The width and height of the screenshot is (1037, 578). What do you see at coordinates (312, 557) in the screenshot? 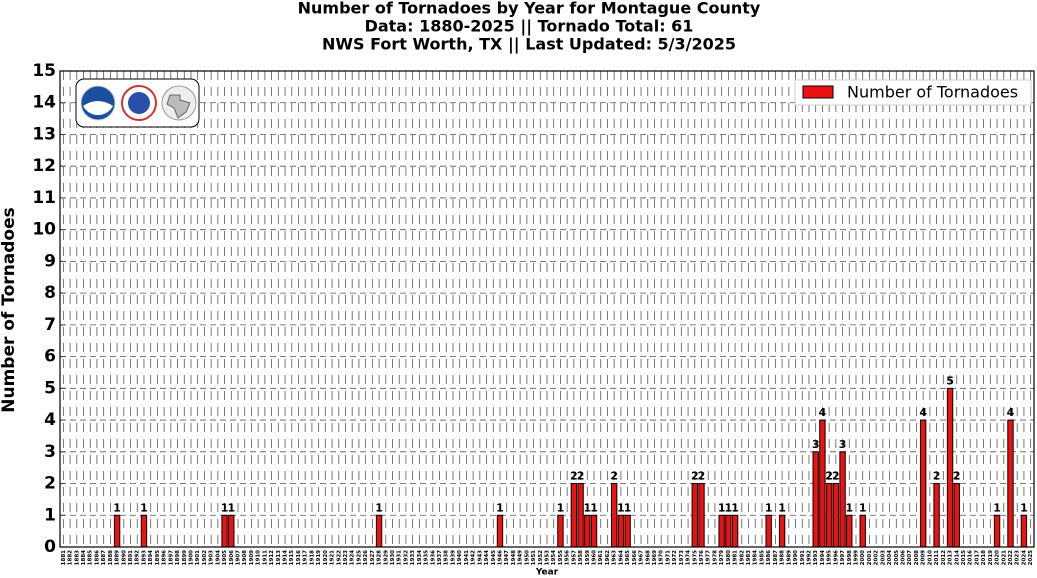
I see `x-tick-label: 1918` at bounding box center [312, 557].